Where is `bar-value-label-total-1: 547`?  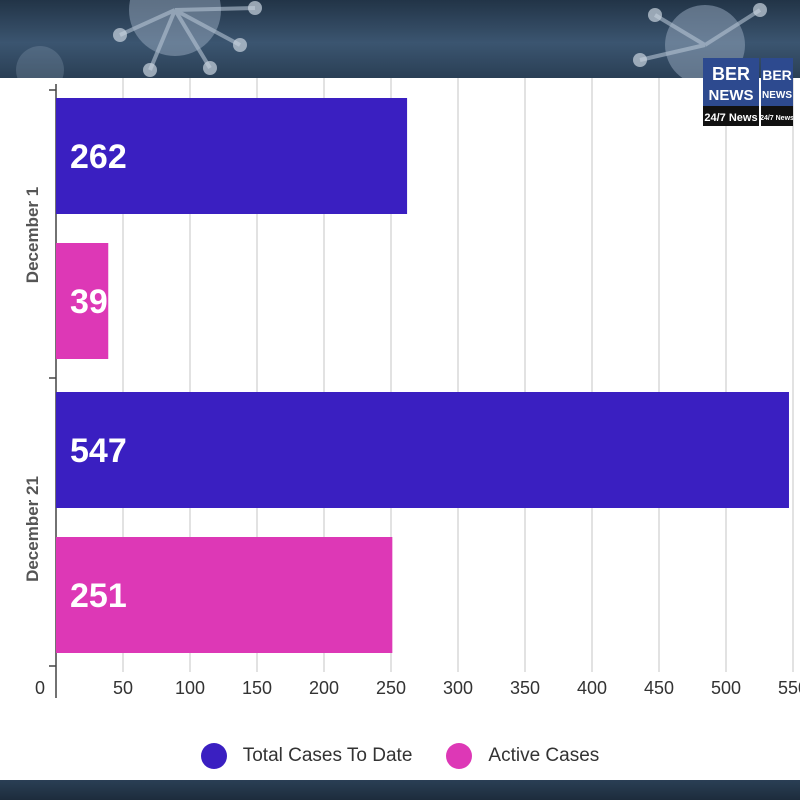
bar-value-label-total-1: 547 is located at coordinates (98, 451).